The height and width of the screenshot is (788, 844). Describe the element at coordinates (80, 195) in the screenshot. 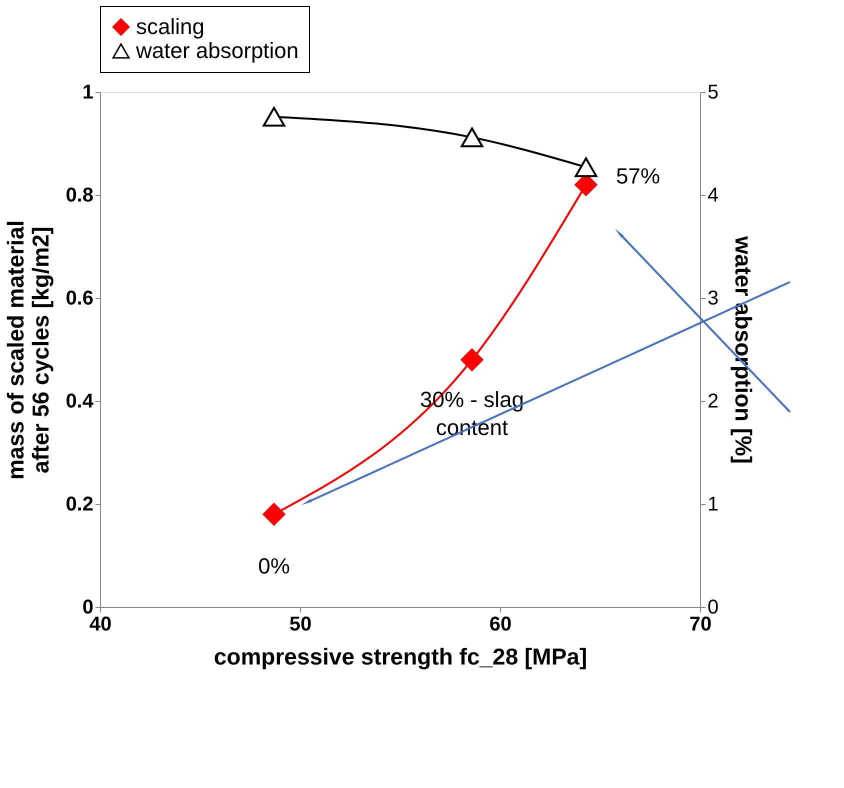

I see `y-tick-label: 0.8` at that location.